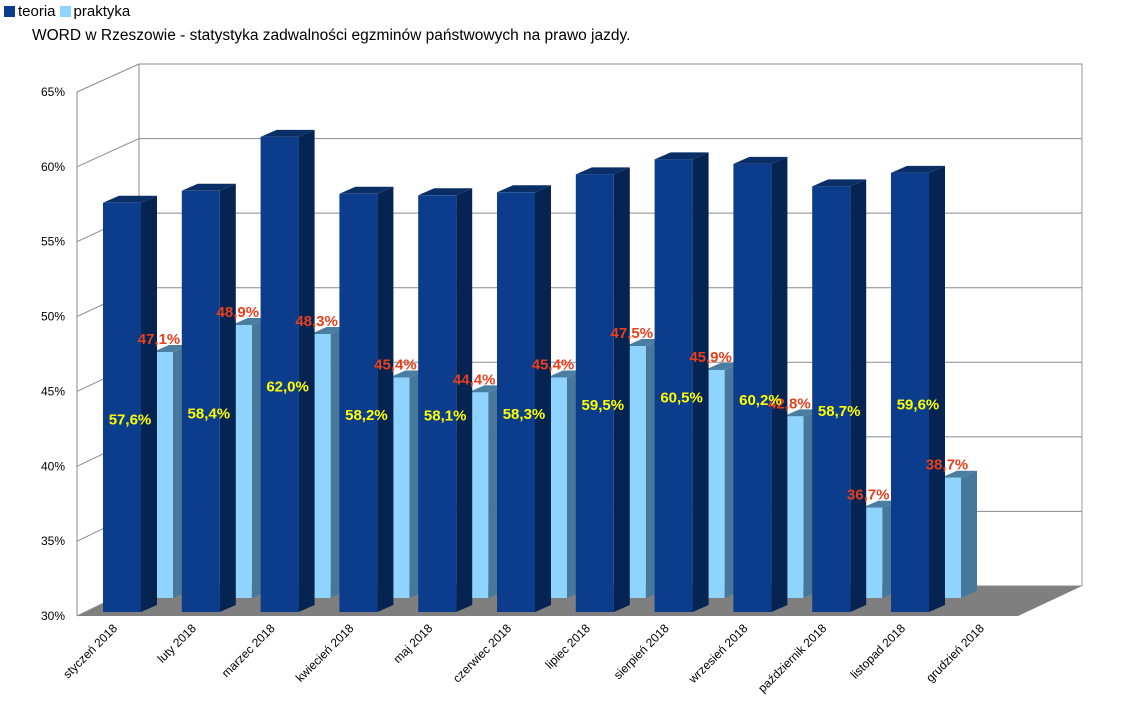 Image resolution: width=1123 pixels, height=726 pixels. Describe the element at coordinates (37, 11) in the screenshot. I see `legend-label-teoria: teoria` at that location.